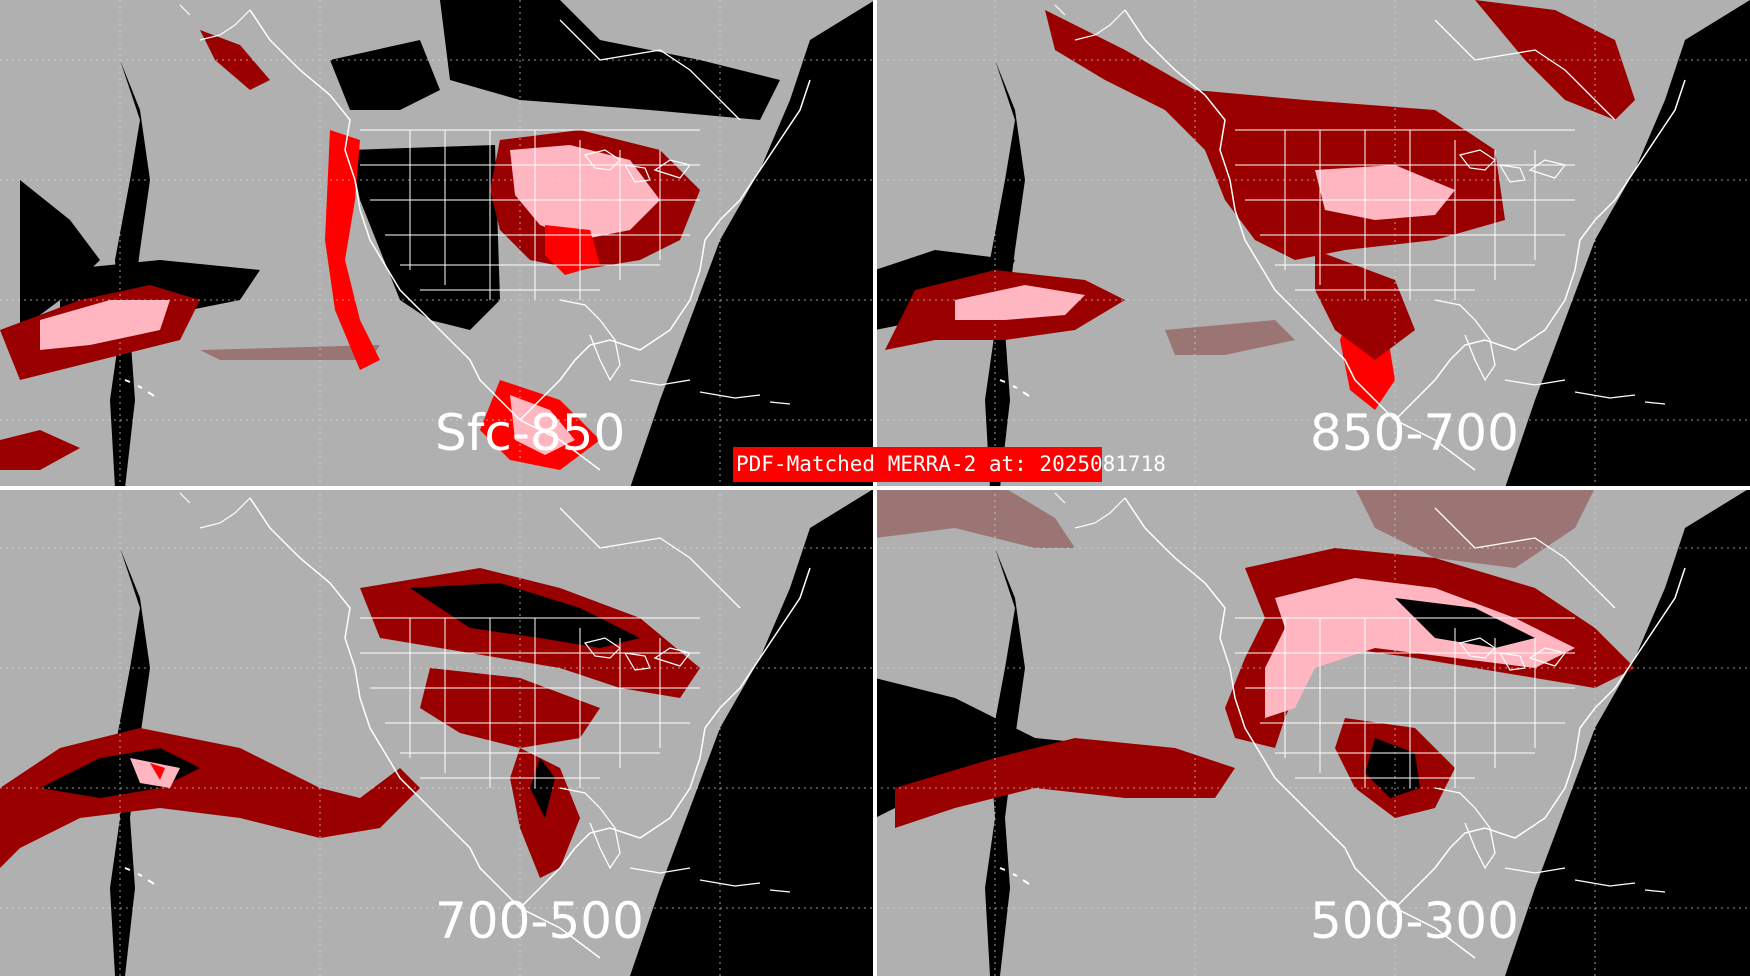 The height and width of the screenshot is (976, 1750). I want to click on panel-label-sfc-850: Sfc-850, so click(530, 433).